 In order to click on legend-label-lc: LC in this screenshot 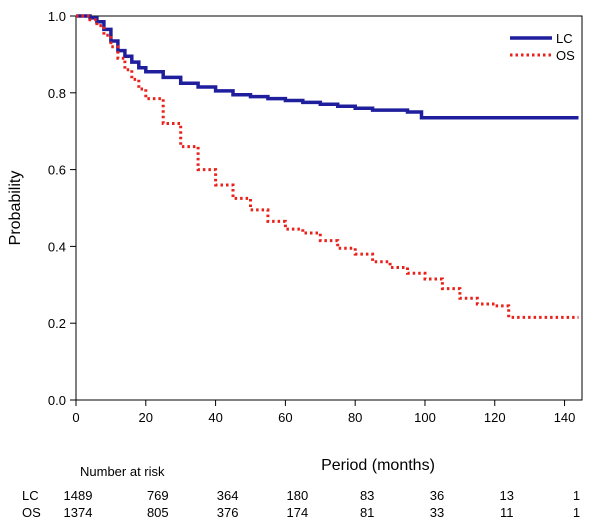, I will do `click(564, 38)`.